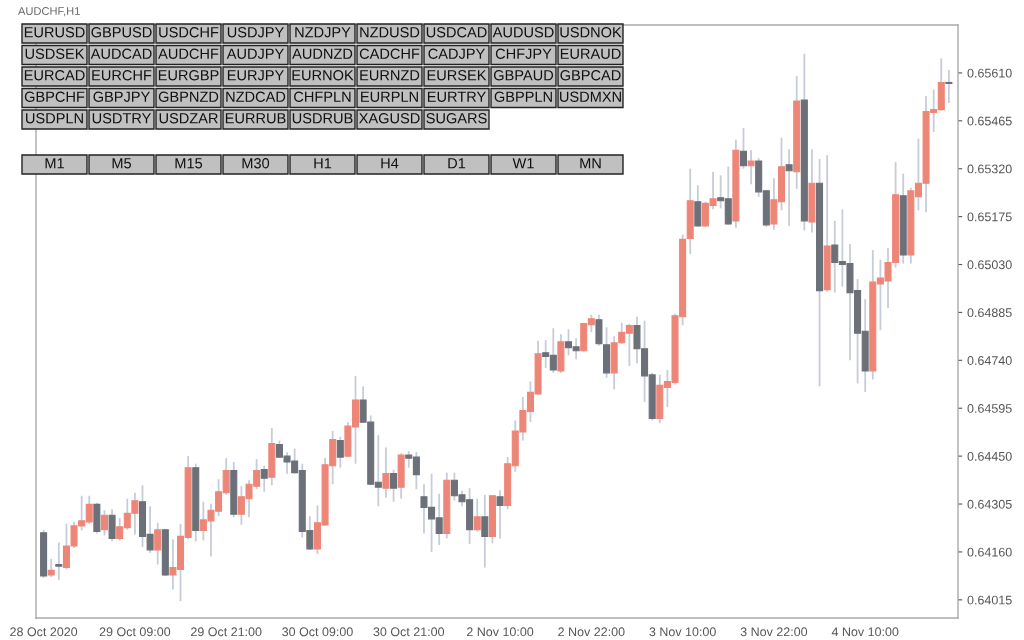 The height and width of the screenshot is (640, 1024). Describe the element at coordinates (54, 163) in the screenshot. I see `annotation: M1` at that location.